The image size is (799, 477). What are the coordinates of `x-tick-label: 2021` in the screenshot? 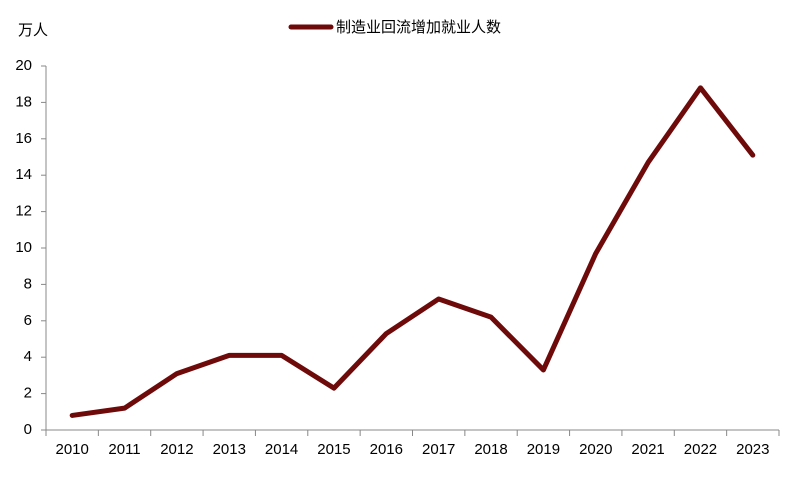 It's located at (647, 449).